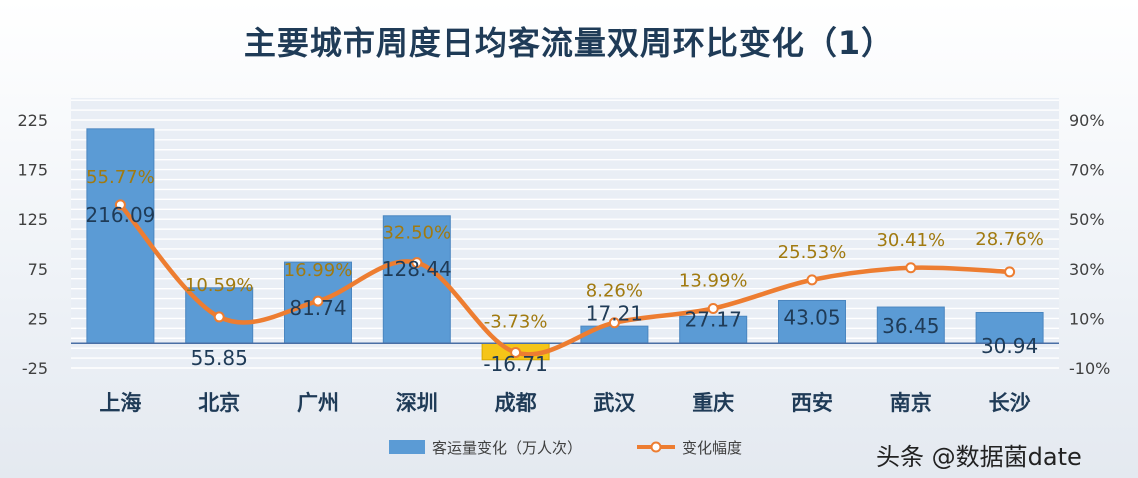 The width and height of the screenshot is (1138, 478). I want to click on left-axis-tick: -25, so click(35, 368).